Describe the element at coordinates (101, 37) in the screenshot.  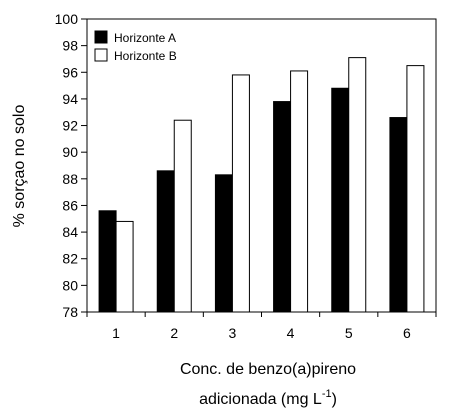
I see `legend-swatch-horizonte-a` at that location.